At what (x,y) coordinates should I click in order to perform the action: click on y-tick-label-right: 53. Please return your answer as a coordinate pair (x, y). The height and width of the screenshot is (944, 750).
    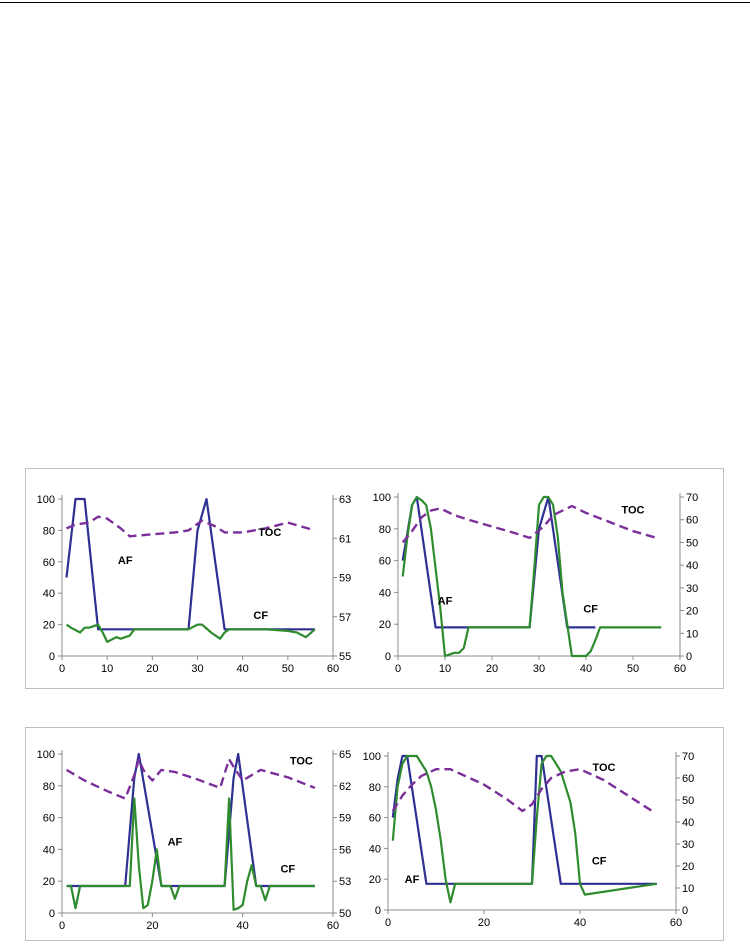
    Looking at the image, I should click on (345, 882).